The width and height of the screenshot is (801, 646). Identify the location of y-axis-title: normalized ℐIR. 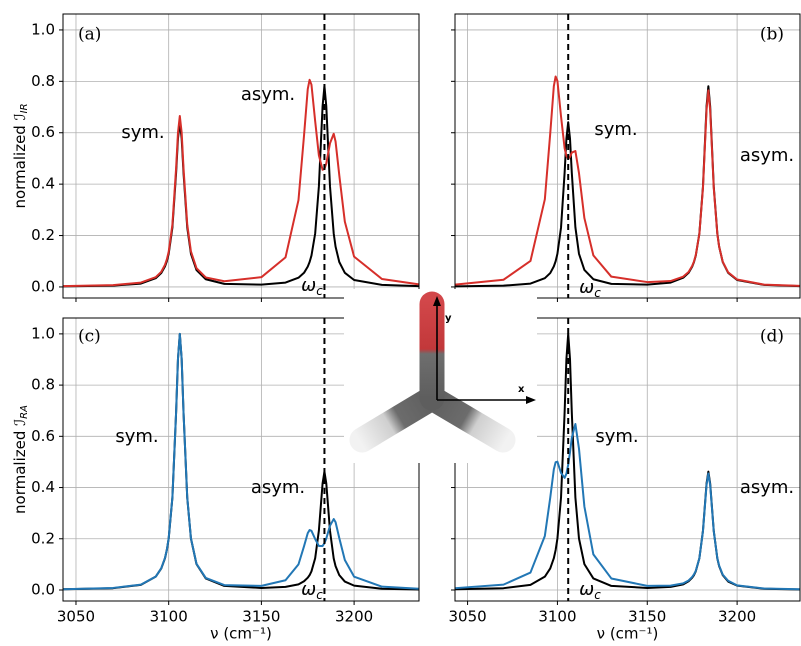
(21, 155).